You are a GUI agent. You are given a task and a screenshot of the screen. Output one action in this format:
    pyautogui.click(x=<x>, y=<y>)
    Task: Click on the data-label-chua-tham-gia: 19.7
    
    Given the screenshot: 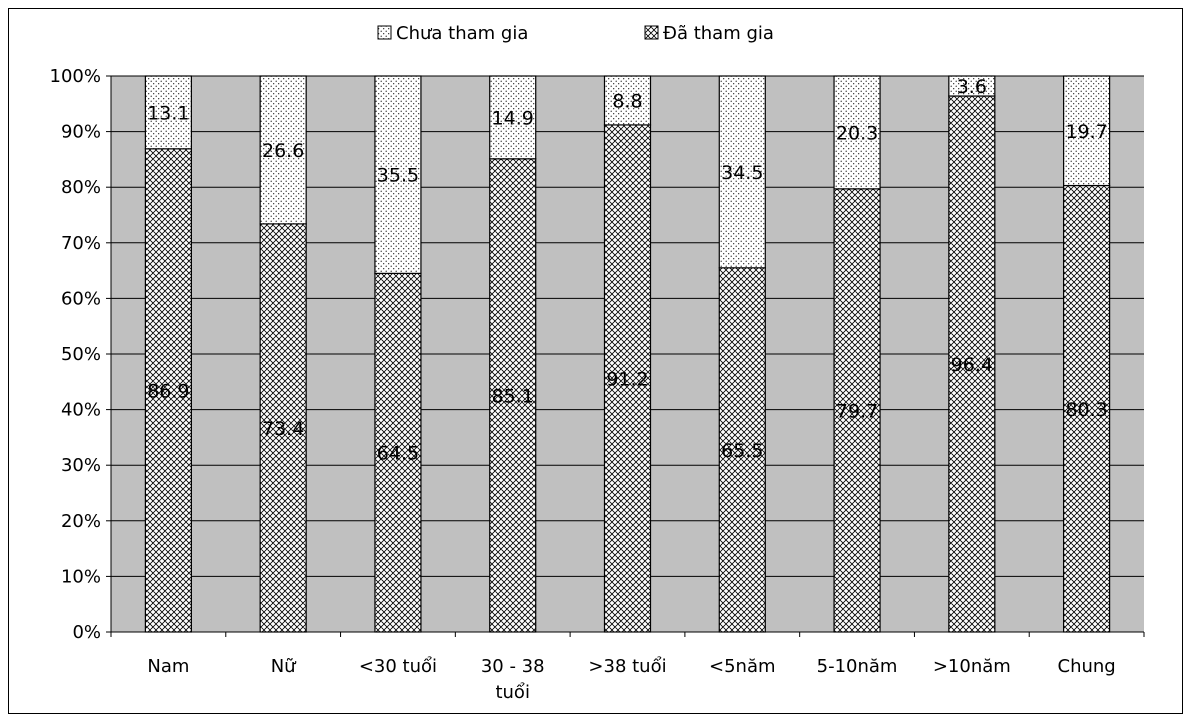 What is the action you would take?
    pyautogui.click(x=1086, y=132)
    